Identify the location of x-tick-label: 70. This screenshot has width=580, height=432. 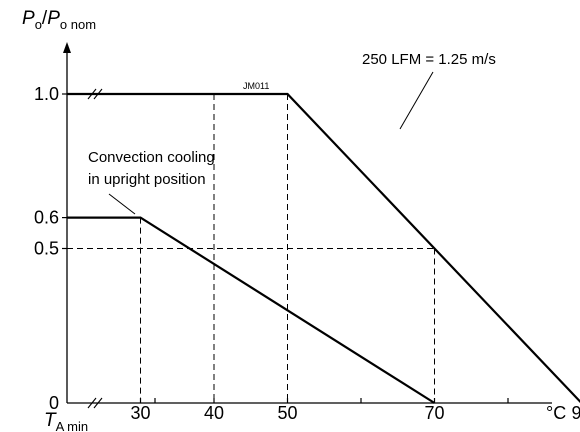
(434, 413).